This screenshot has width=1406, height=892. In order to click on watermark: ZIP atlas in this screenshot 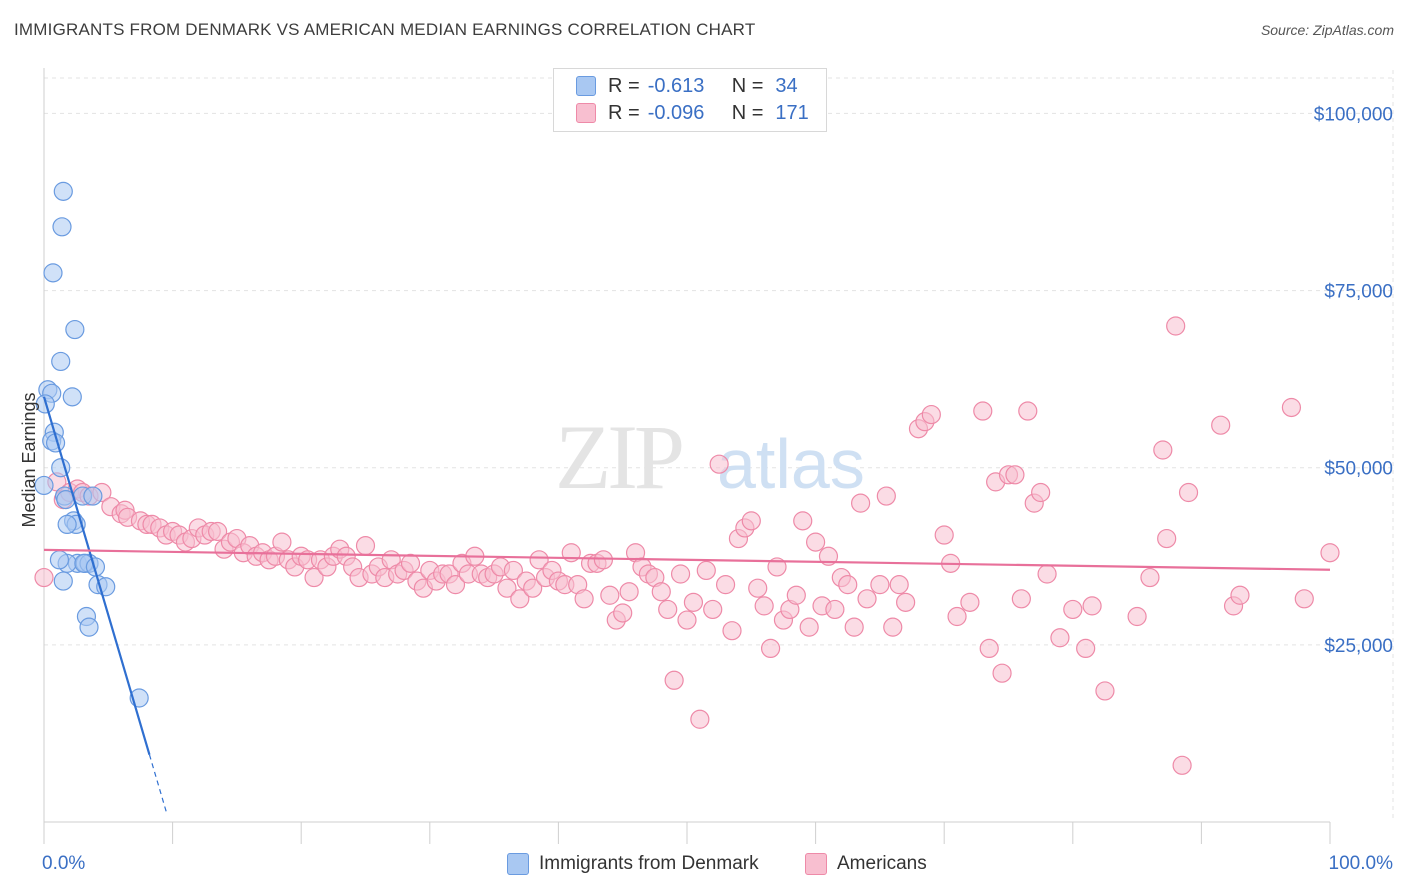, I will do `click(710, 457)`.